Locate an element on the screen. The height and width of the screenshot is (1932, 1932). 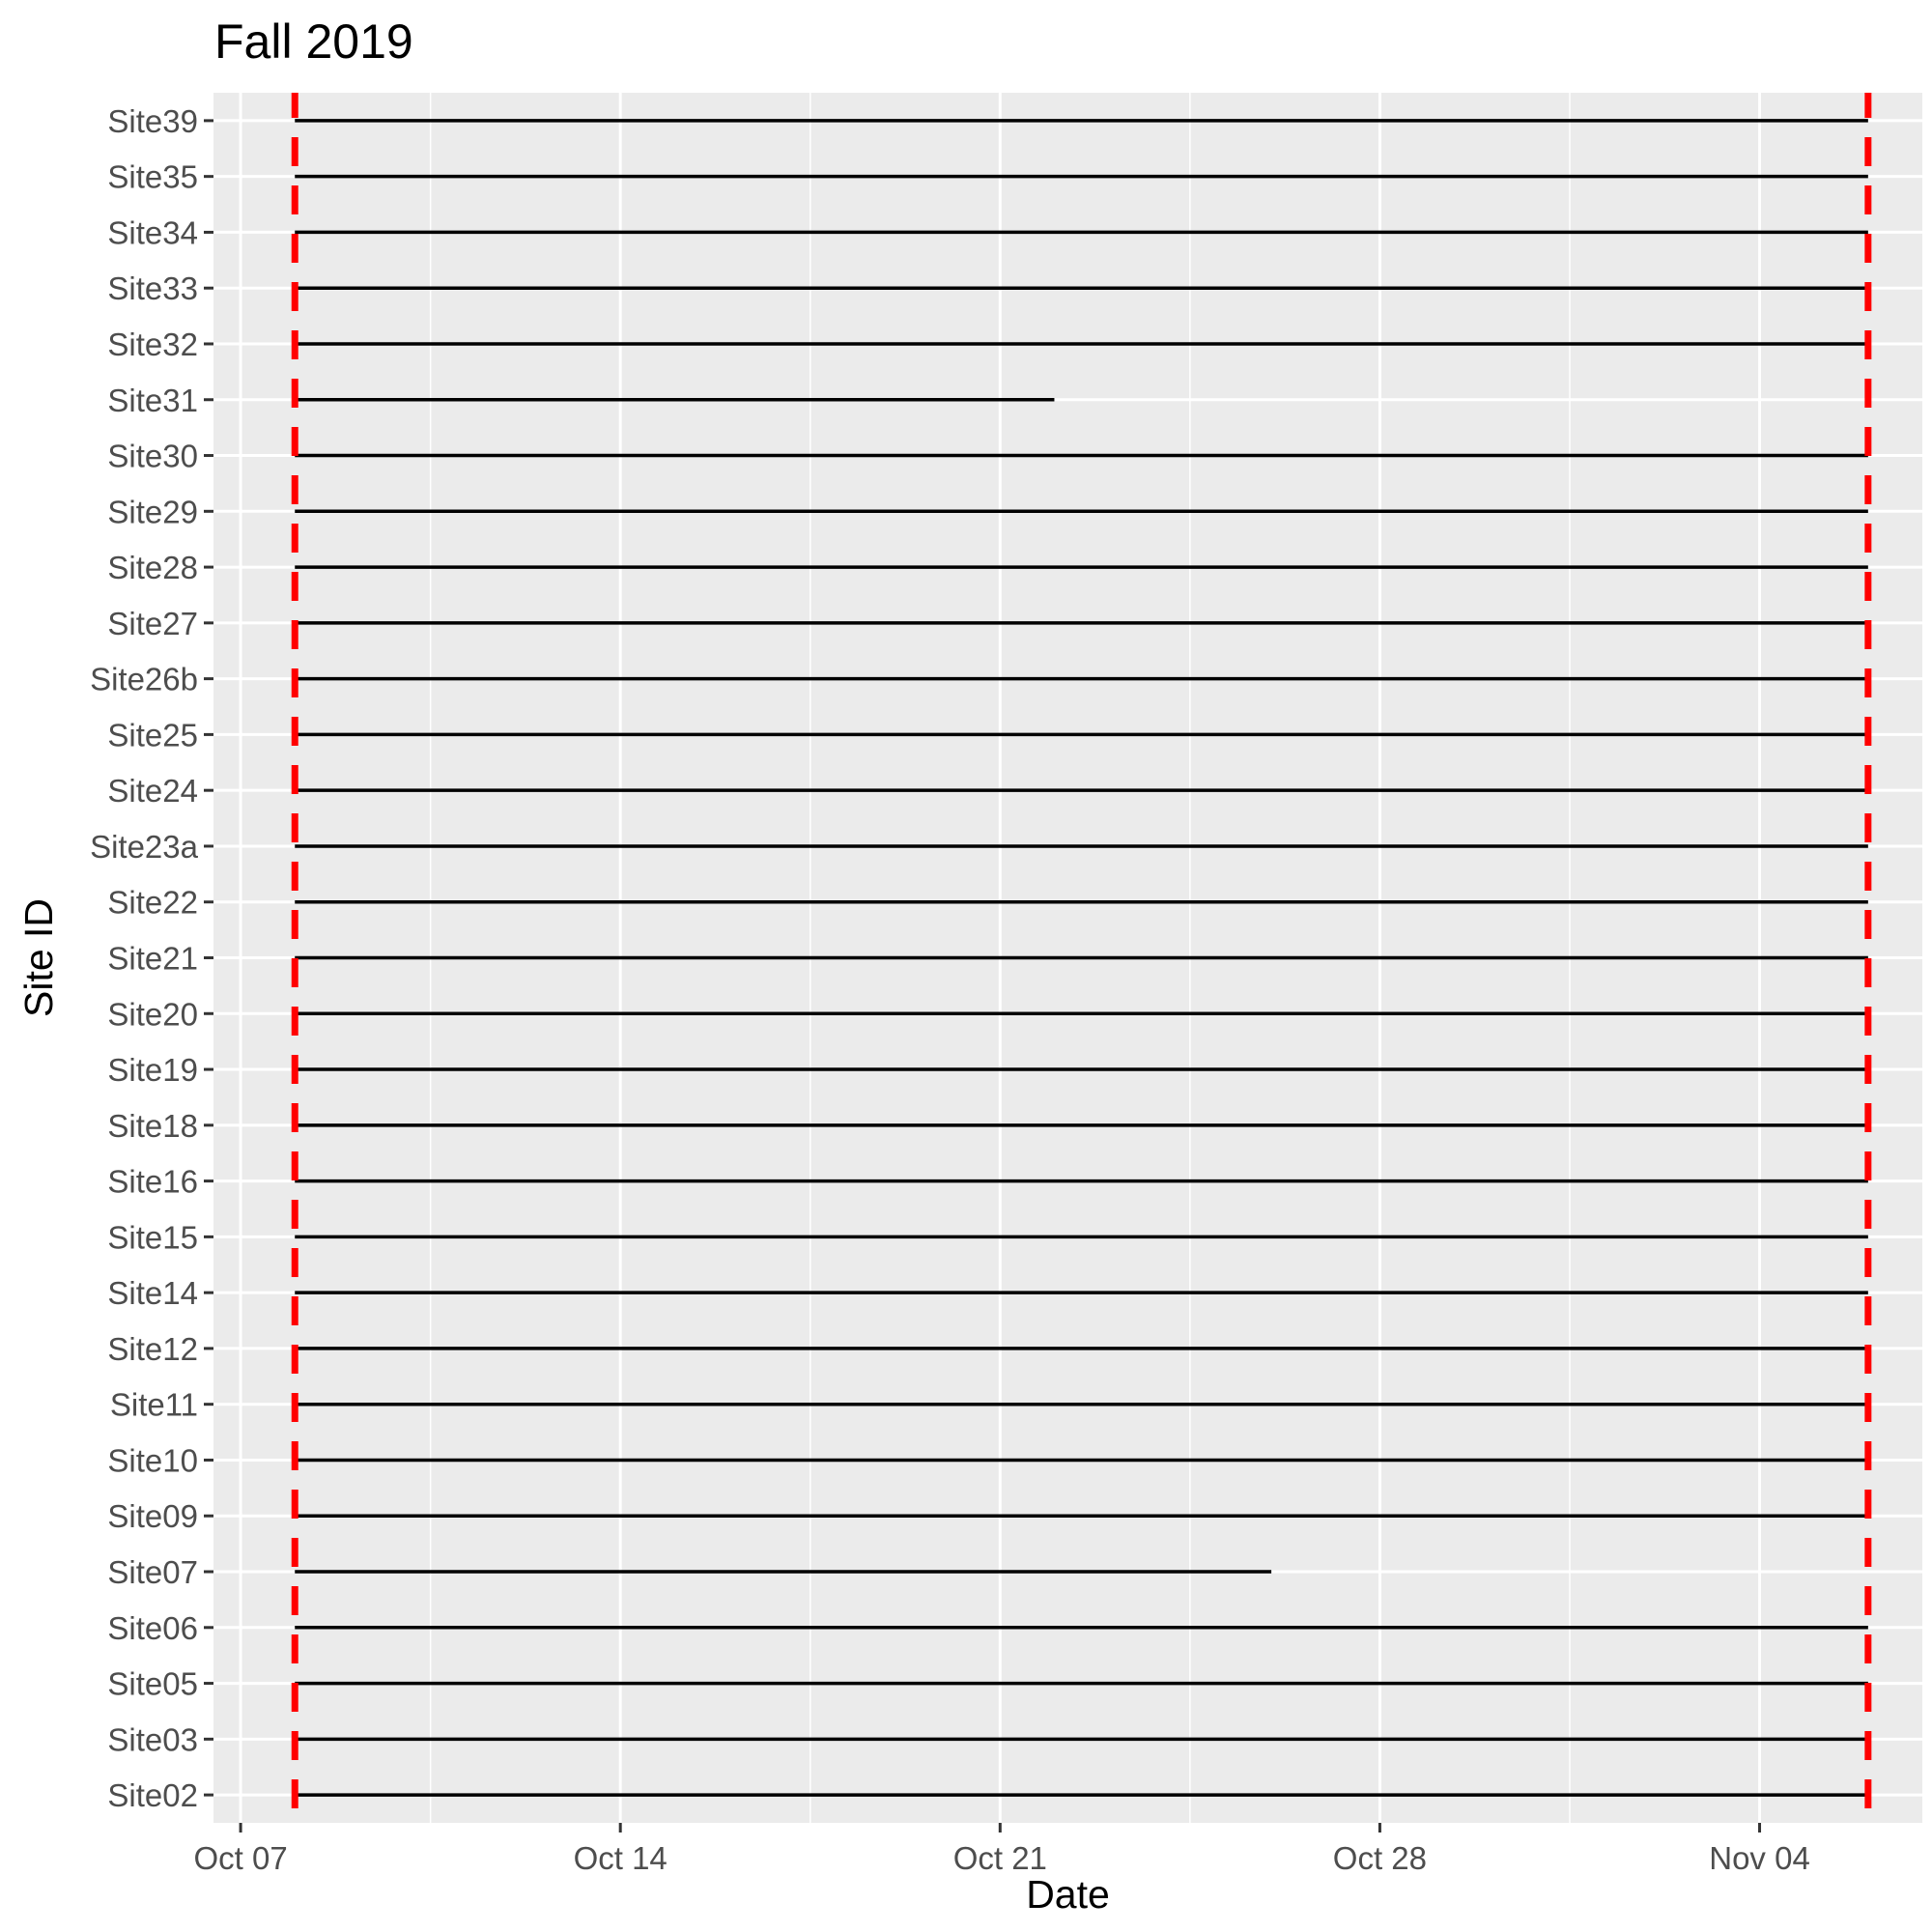
y-tick-label: Site29 is located at coordinates (152, 511).